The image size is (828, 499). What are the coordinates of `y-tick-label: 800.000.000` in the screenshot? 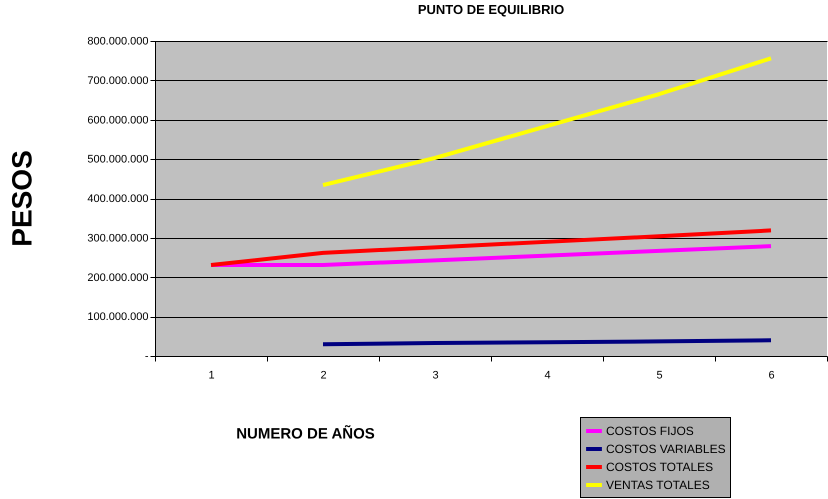 It's located at (117, 42).